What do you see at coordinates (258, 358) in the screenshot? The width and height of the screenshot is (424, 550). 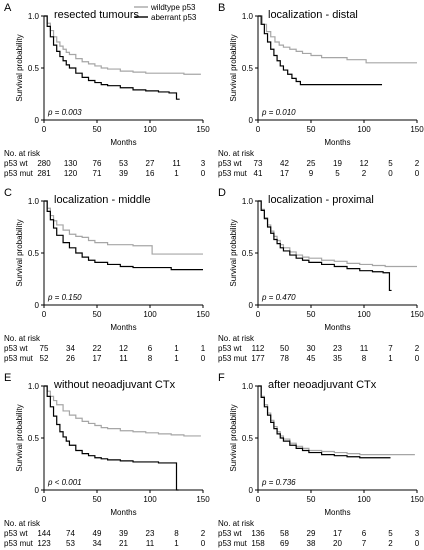 I see `risk-value: 177` at bounding box center [258, 358].